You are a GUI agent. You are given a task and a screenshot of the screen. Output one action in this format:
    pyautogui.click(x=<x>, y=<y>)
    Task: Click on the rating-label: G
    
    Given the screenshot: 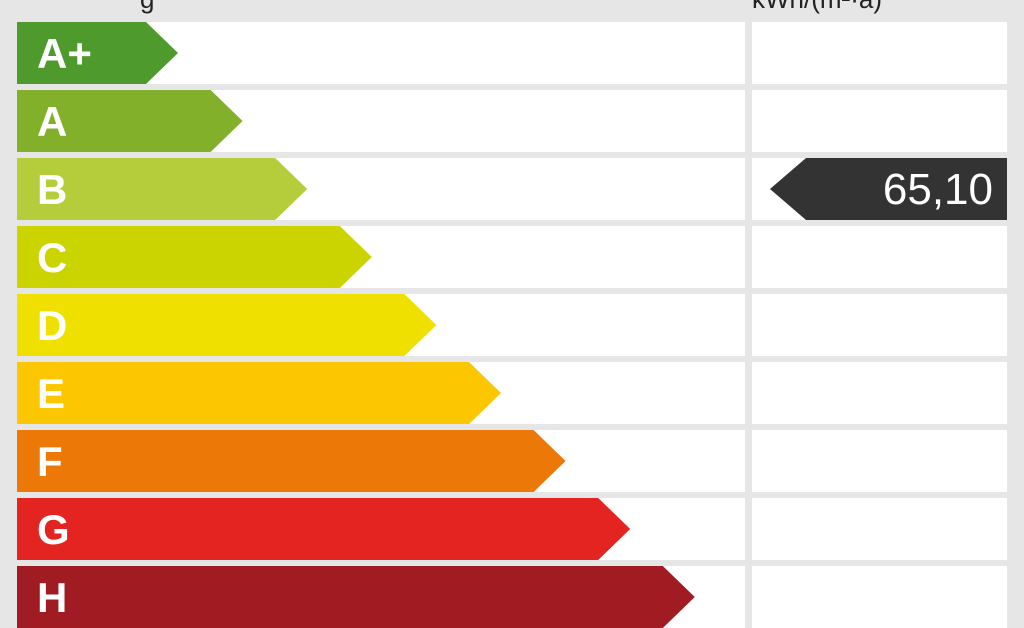 What is the action you would take?
    pyautogui.click(x=53, y=529)
    